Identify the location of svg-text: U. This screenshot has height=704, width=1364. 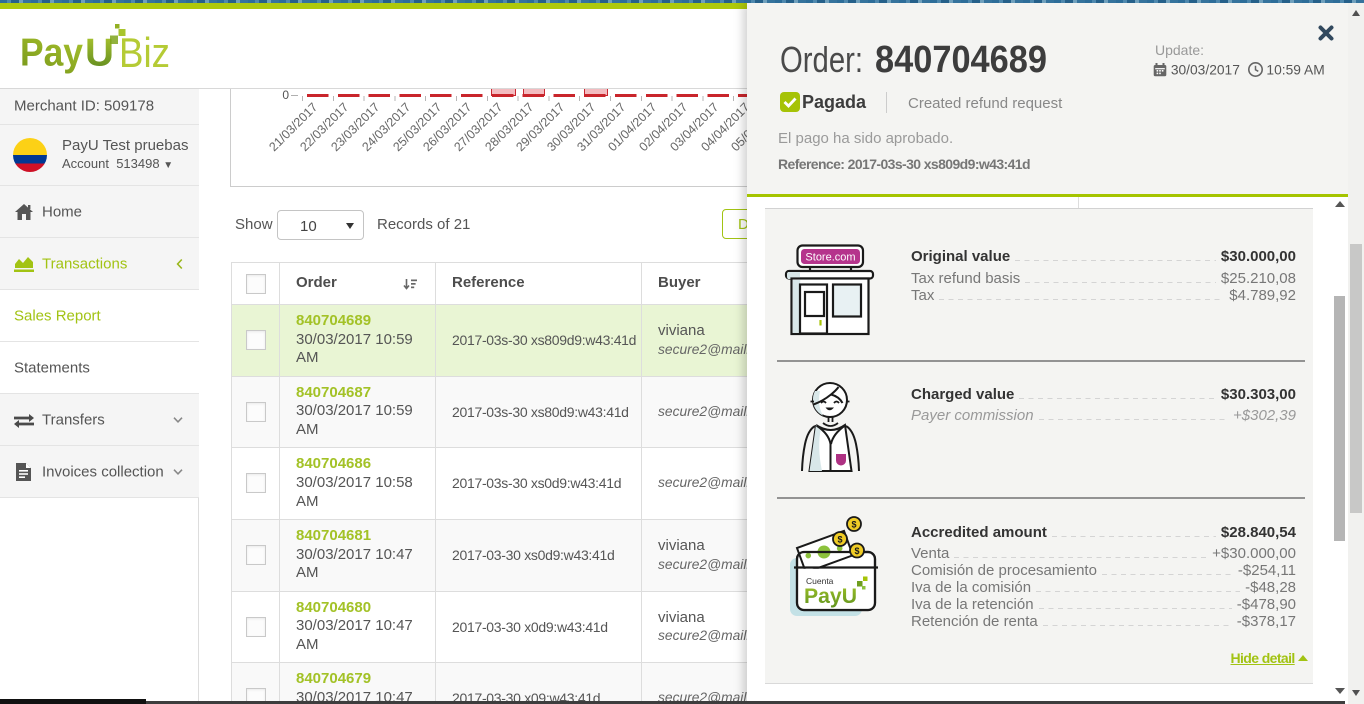
(99, 53).